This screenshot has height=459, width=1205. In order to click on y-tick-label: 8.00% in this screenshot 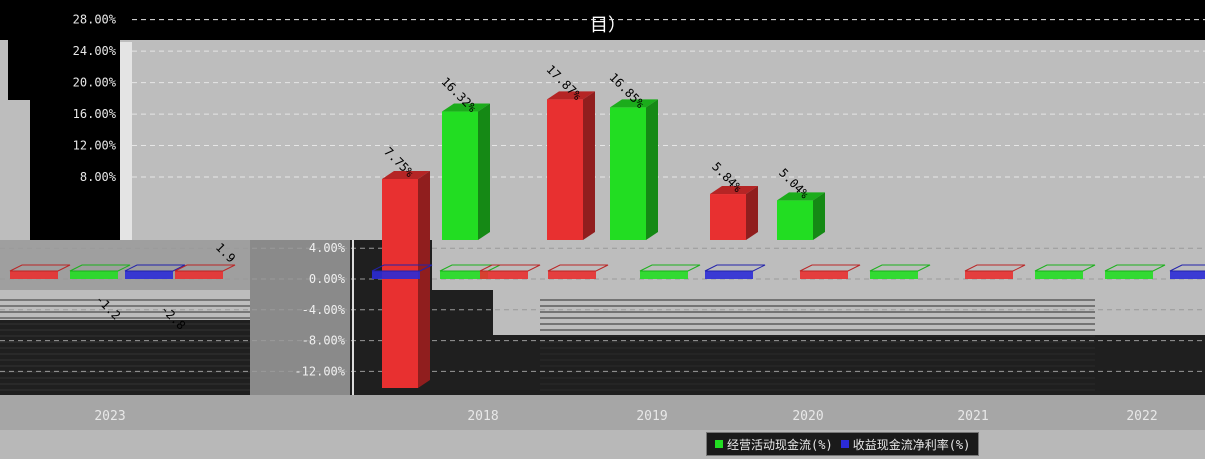, I will do `click(98, 177)`.